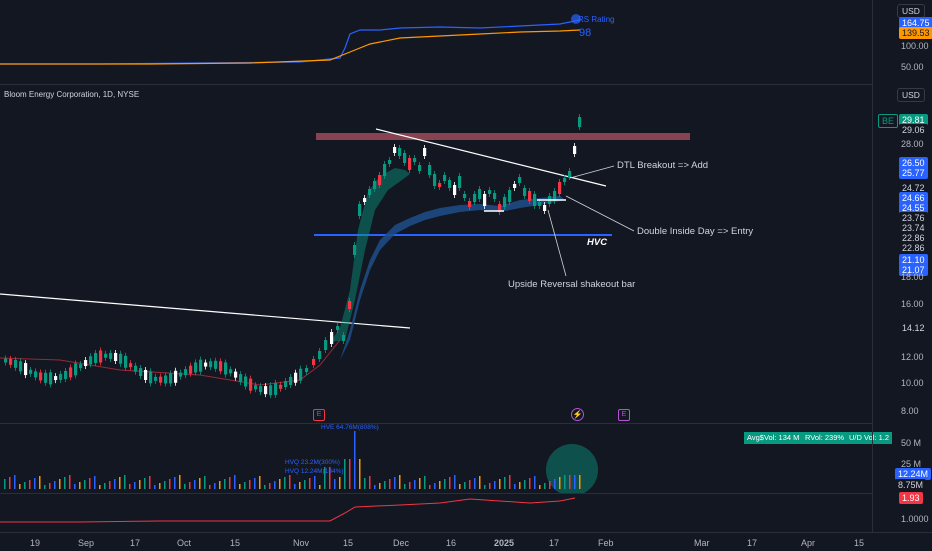 This screenshot has width=932, height=551. What do you see at coordinates (319, 415) in the screenshot?
I see `earnings-marker-icon: E` at bounding box center [319, 415].